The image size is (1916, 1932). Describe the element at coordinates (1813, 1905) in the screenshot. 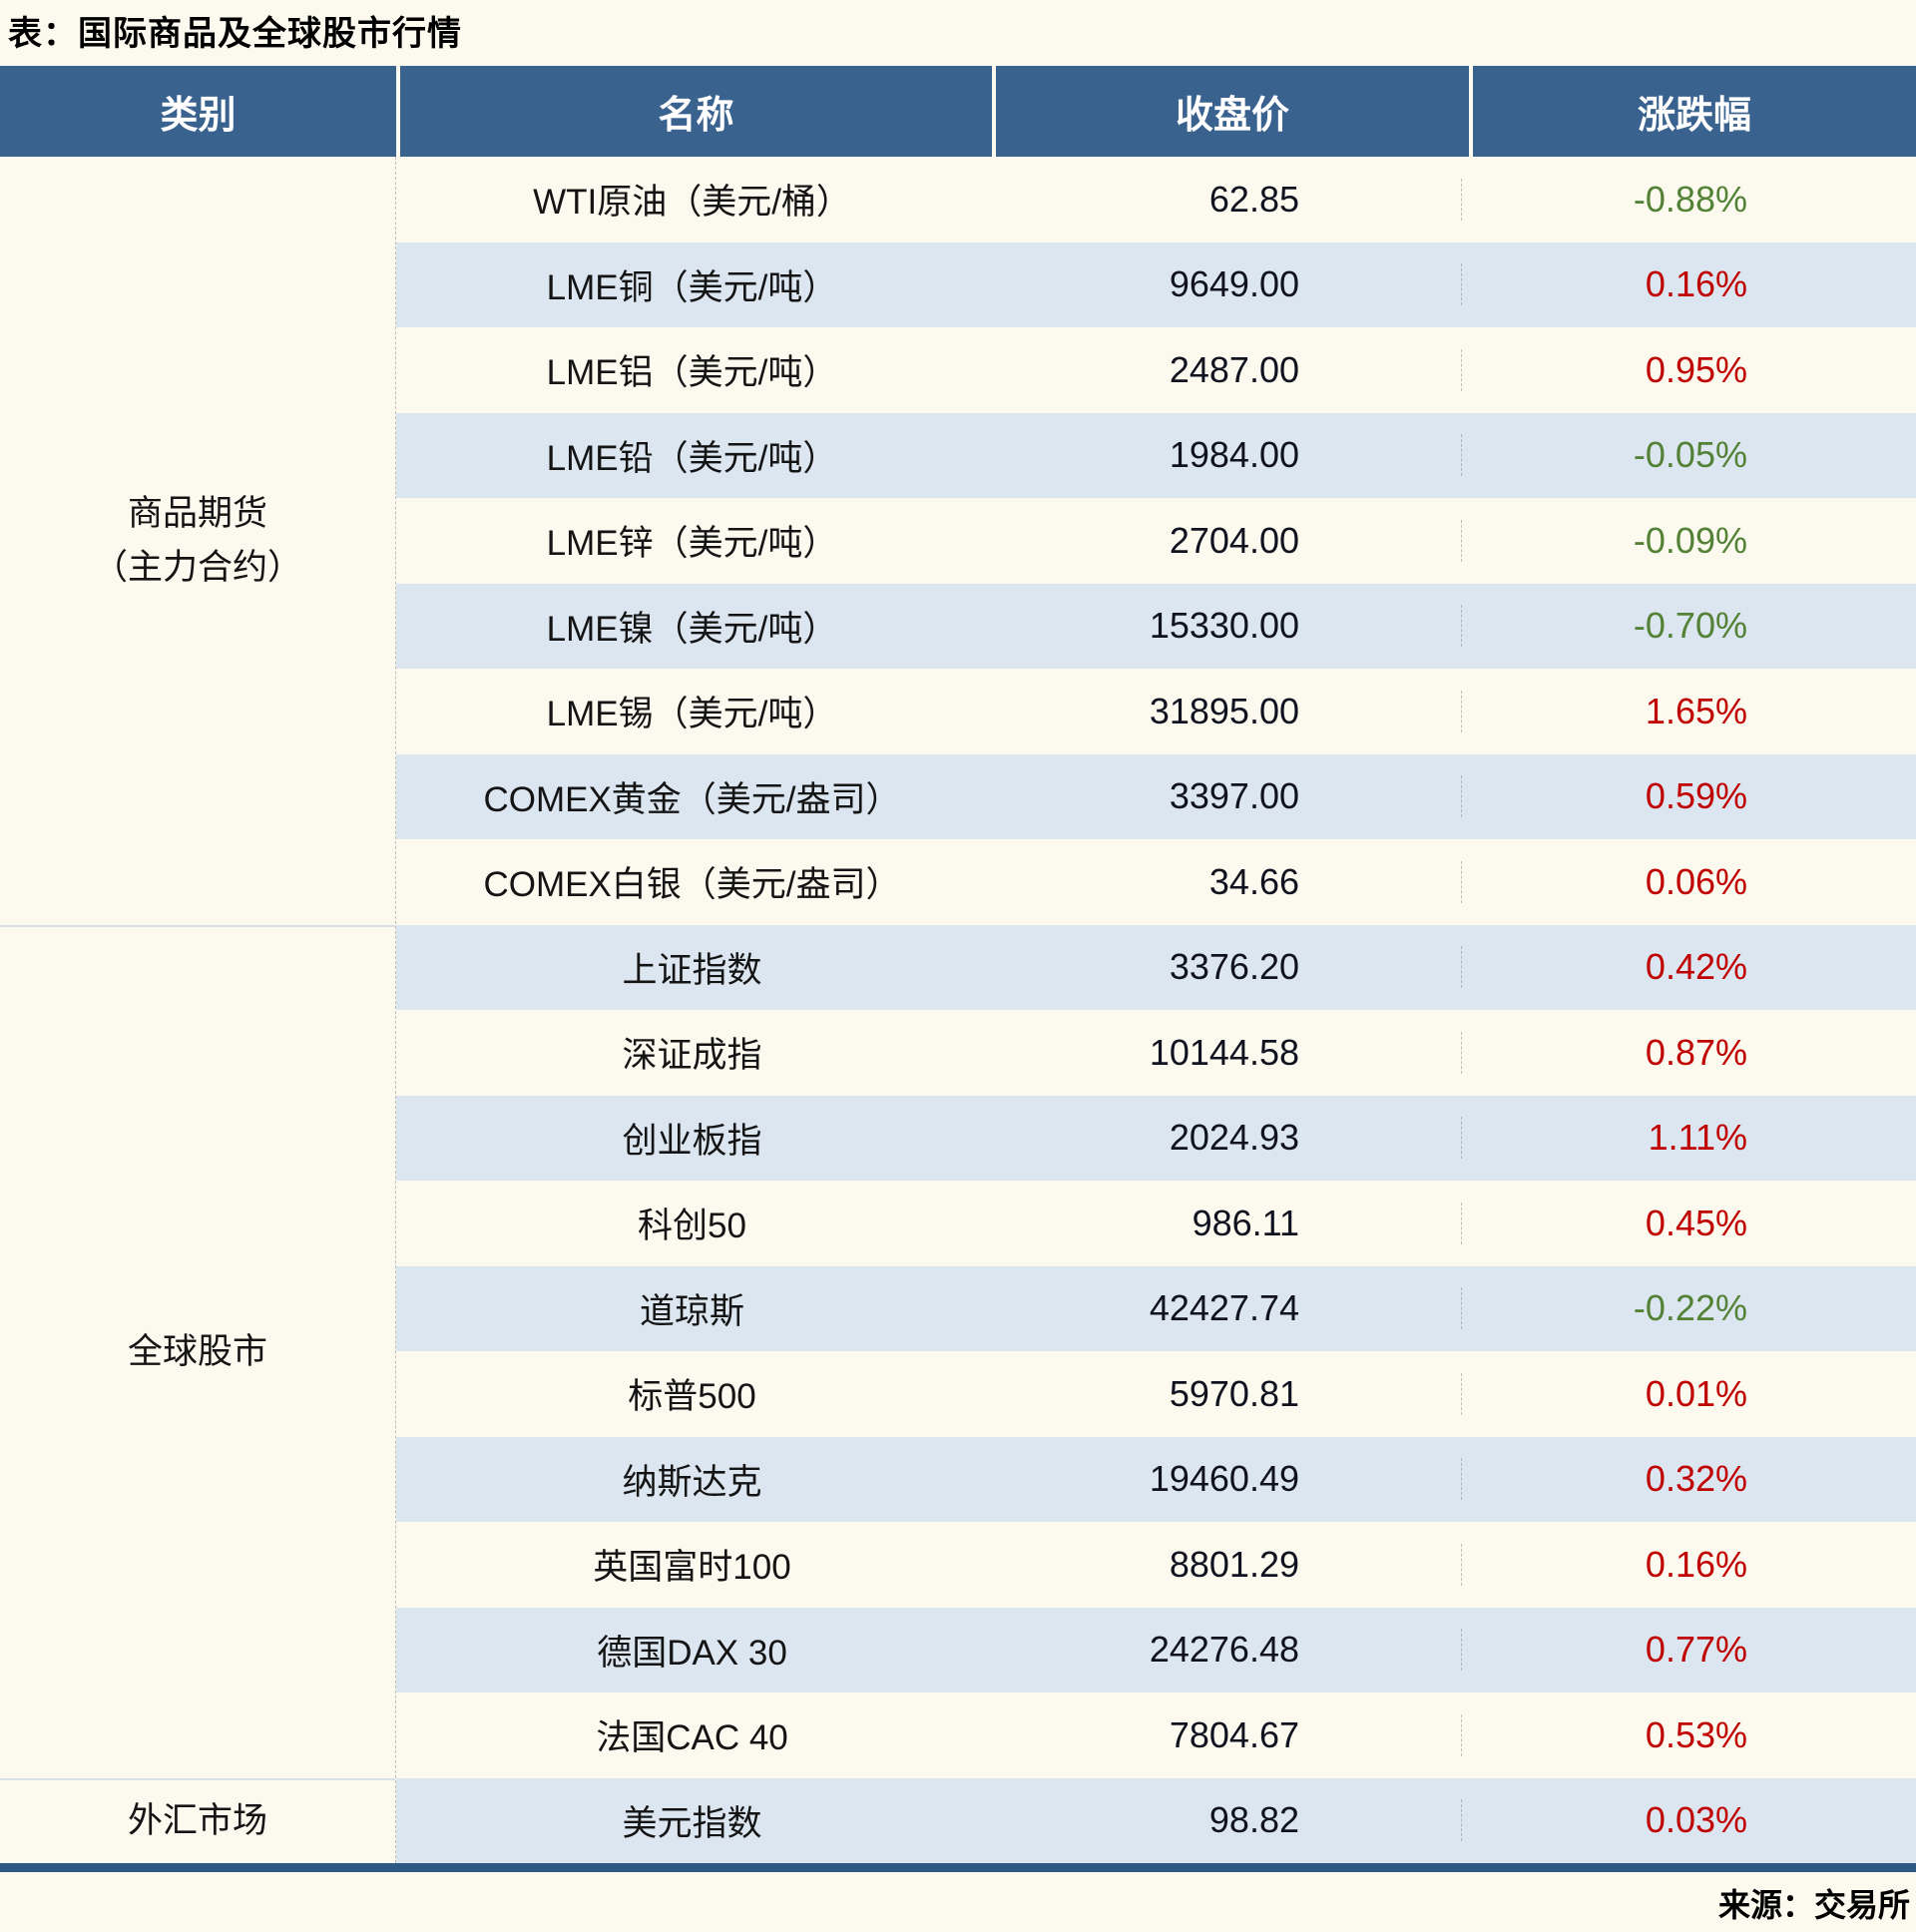

I see `source-note: 来源：交易所` at that location.